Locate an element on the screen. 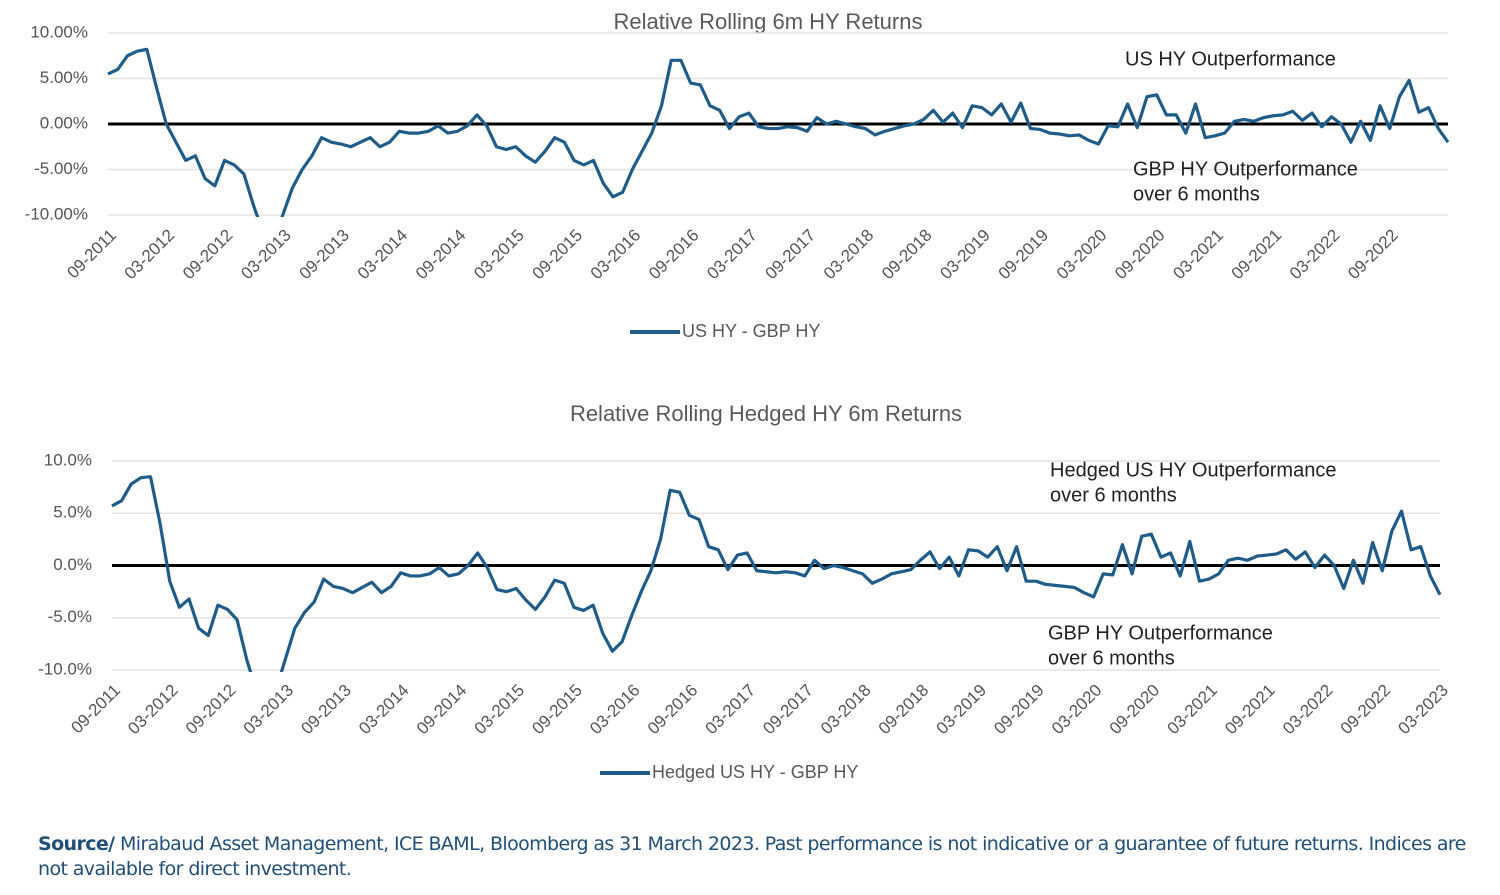  chart-title: Relative Rolling 6m HY Returns is located at coordinates (768, 21).